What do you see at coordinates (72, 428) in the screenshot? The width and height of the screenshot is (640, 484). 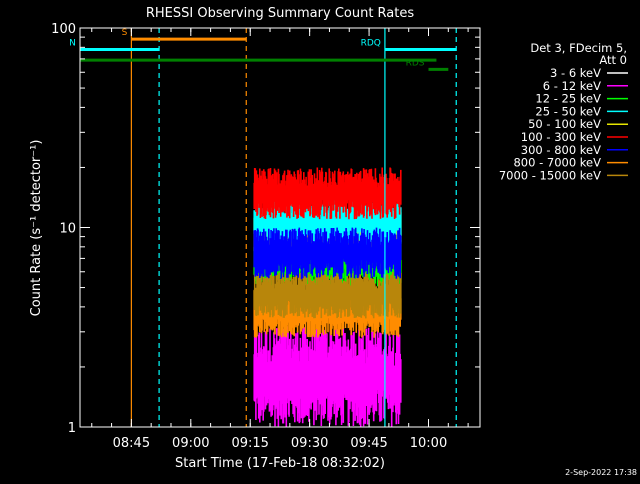 I see `y-tick-label-0: 1` at bounding box center [72, 428].